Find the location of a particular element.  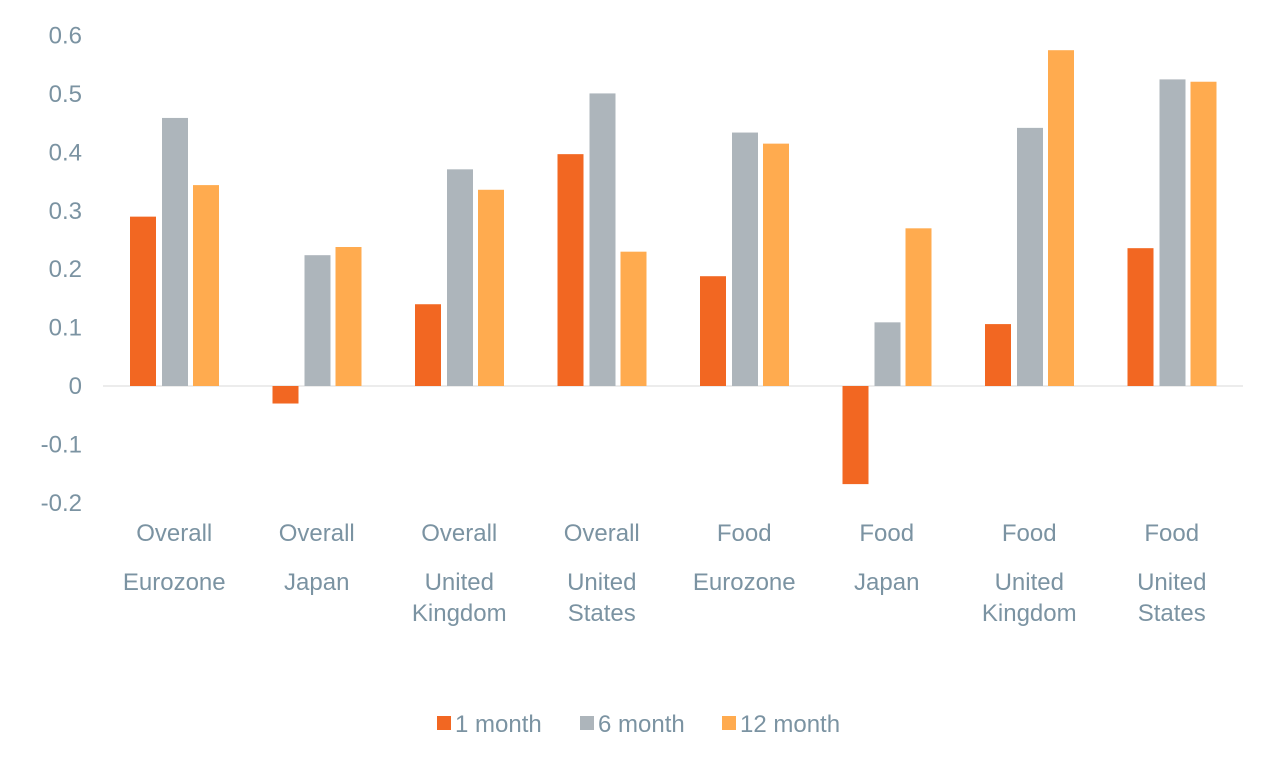

legend-item-12-month: 12 month is located at coordinates (781, 724).